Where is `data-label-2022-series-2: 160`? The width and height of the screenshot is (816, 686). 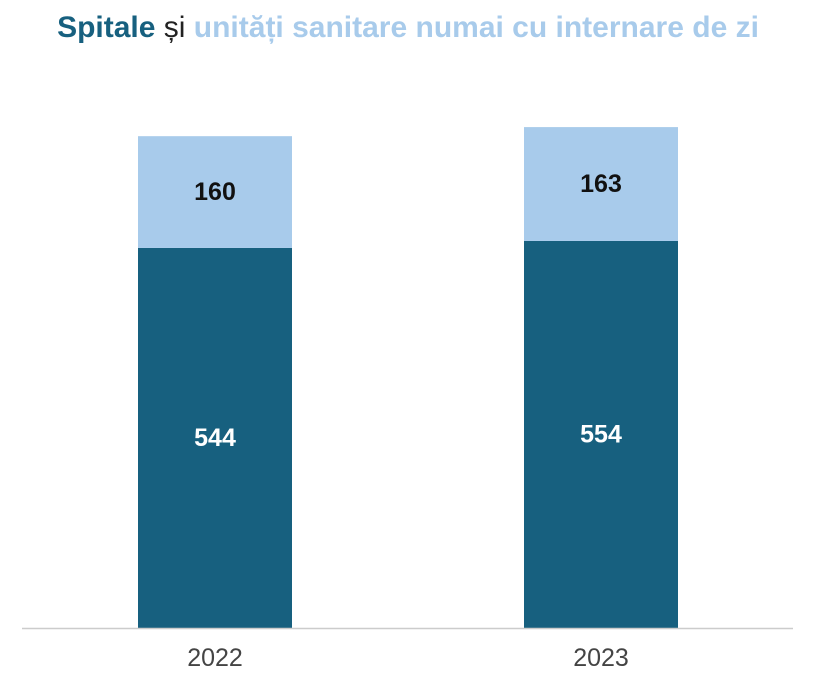 data-label-2022-series-2: 160 is located at coordinates (215, 192).